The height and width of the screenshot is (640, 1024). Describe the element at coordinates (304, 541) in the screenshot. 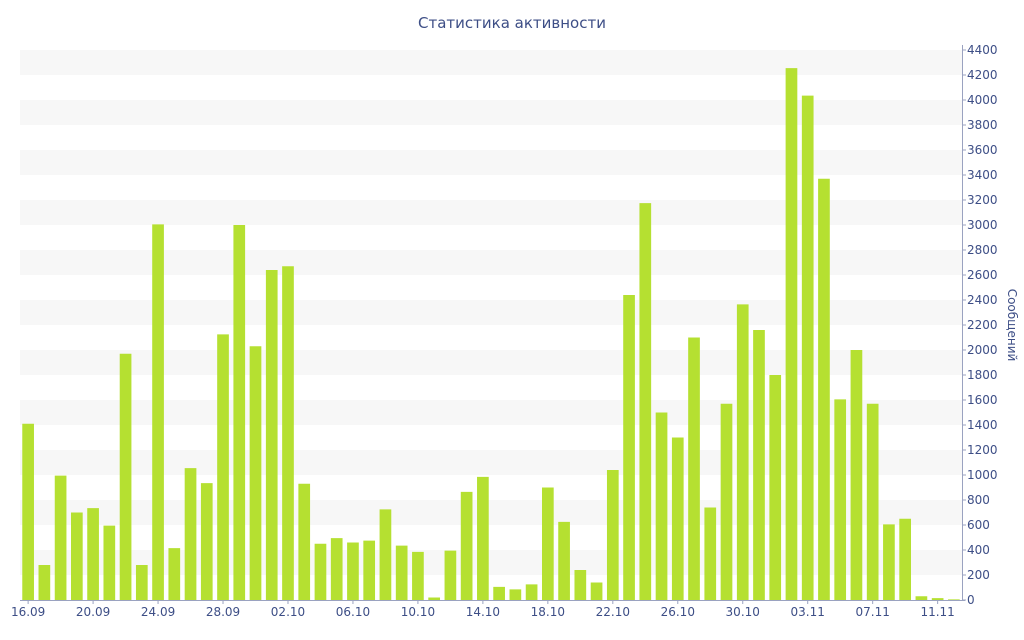

I see `bar-03.10` at that location.